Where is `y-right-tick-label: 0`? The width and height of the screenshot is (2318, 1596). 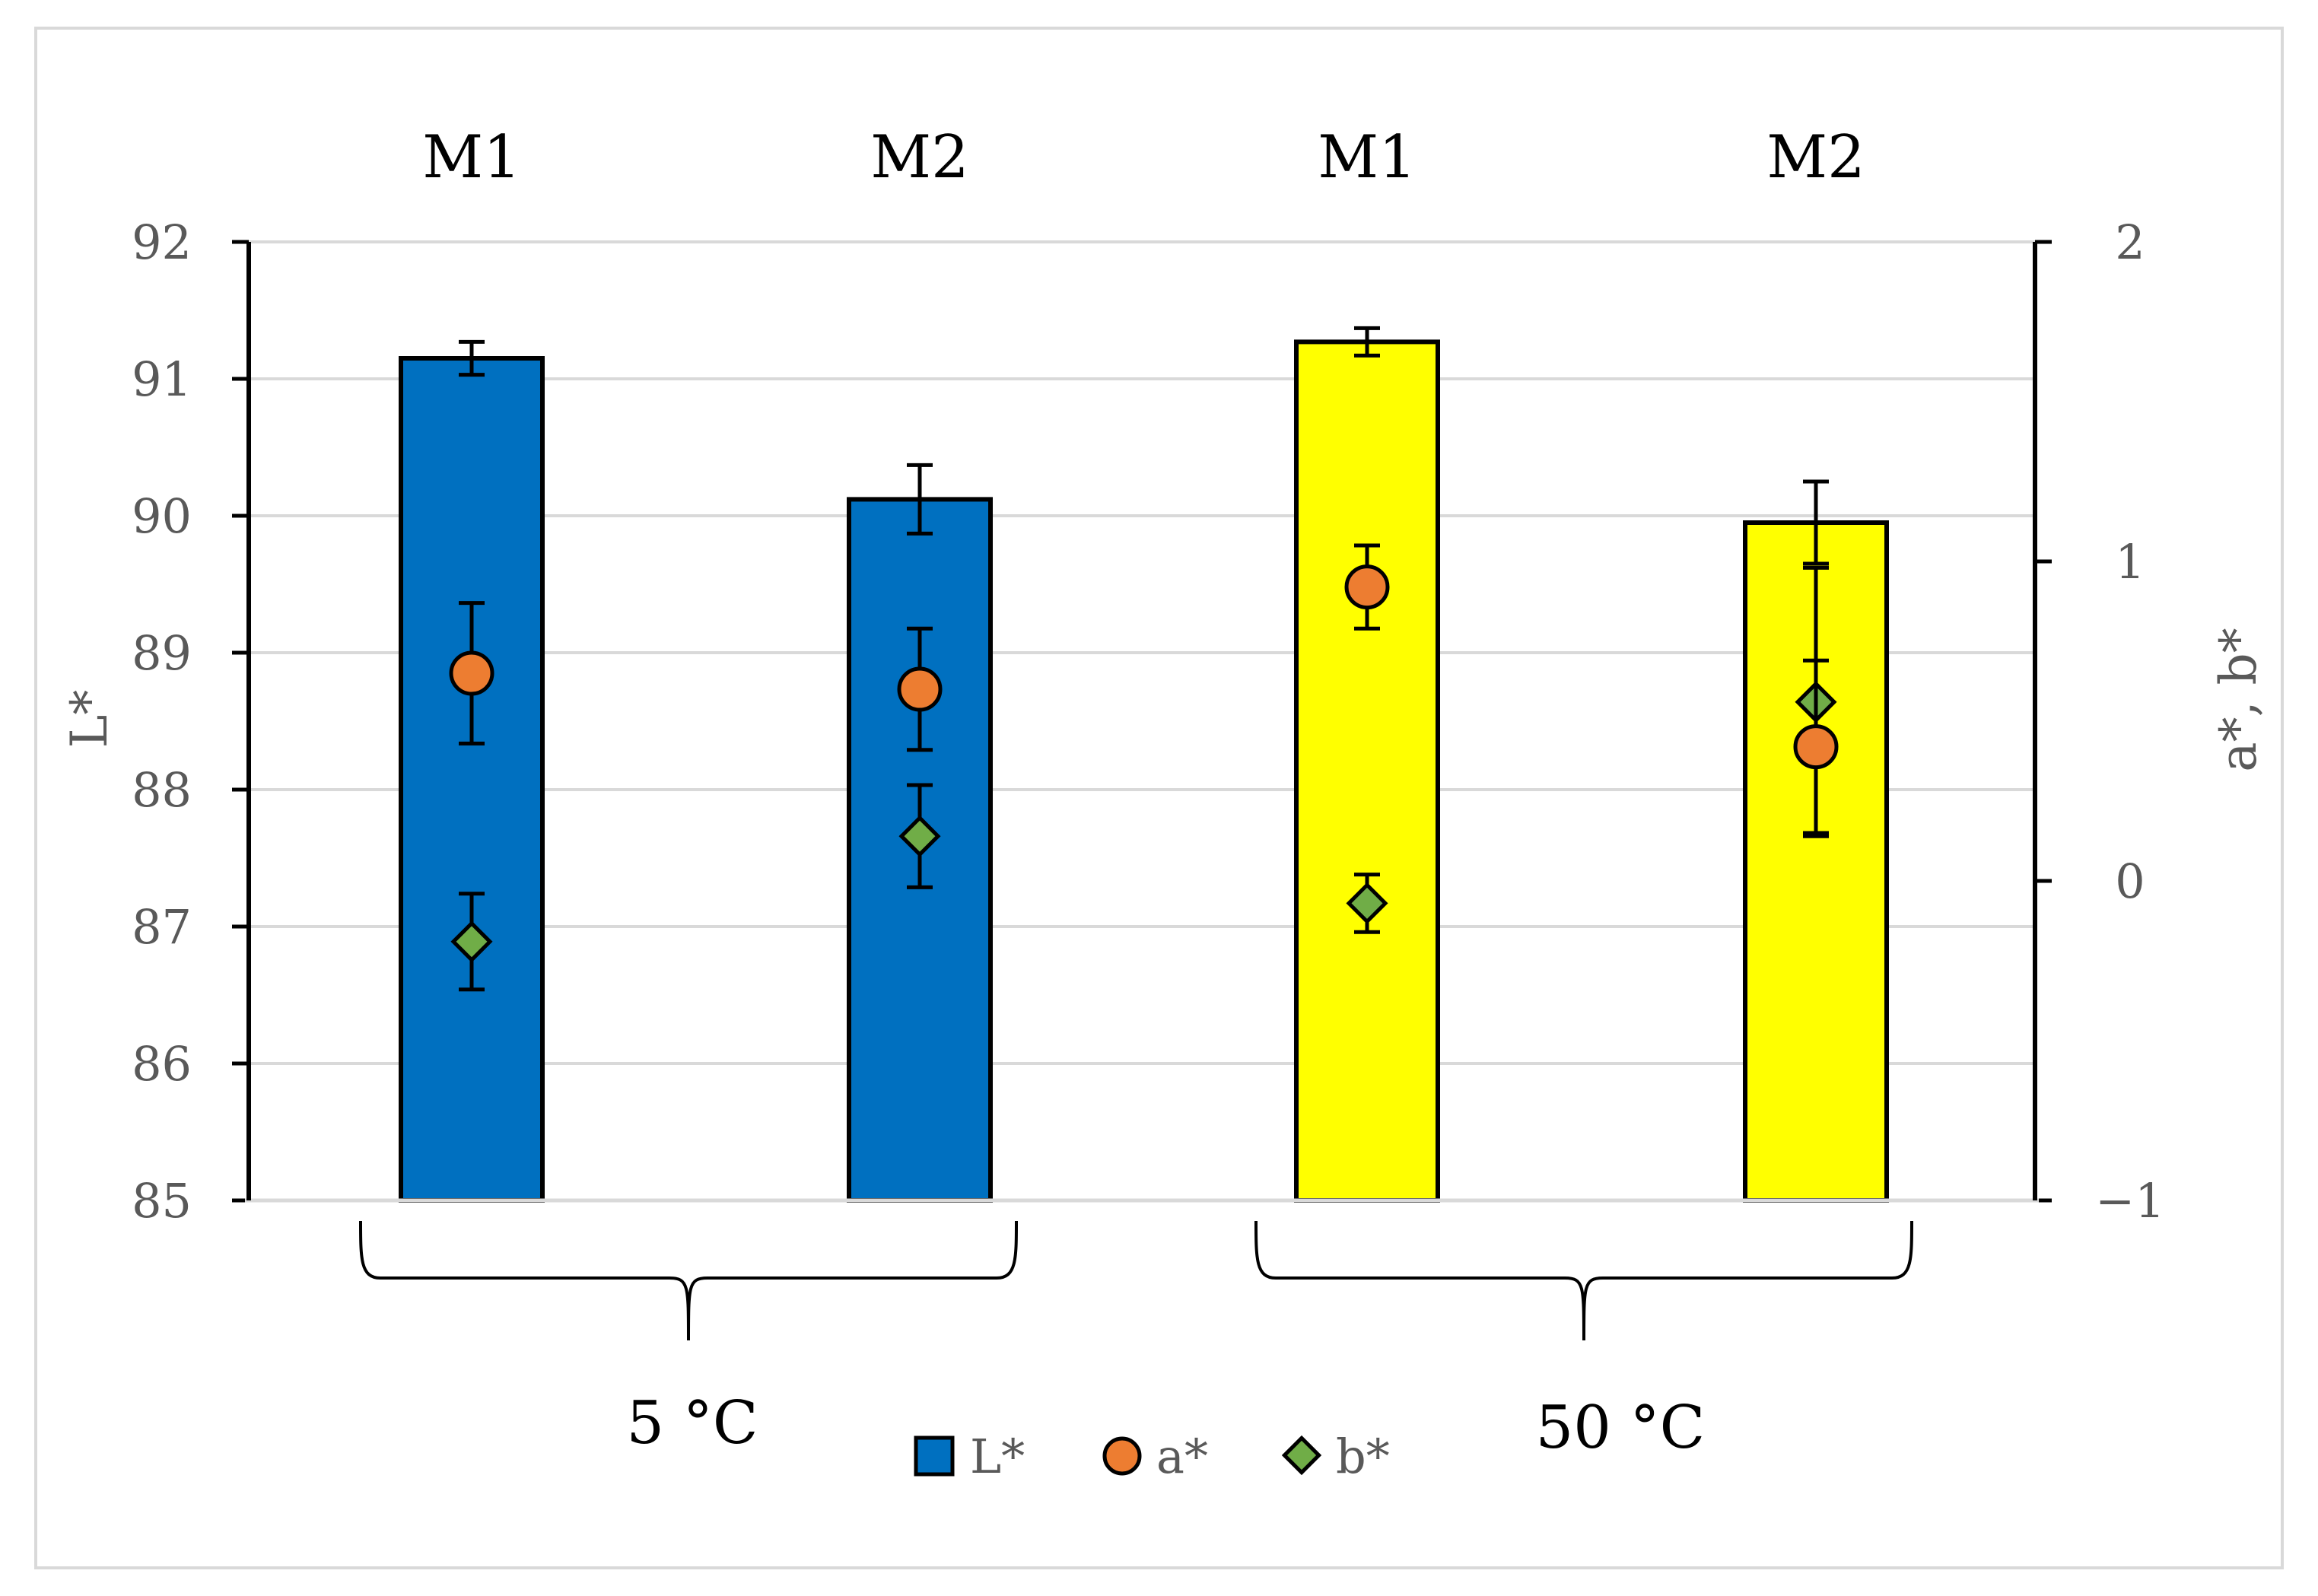 y-right-tick-label: 0 is located at coordinates (2130, 881).